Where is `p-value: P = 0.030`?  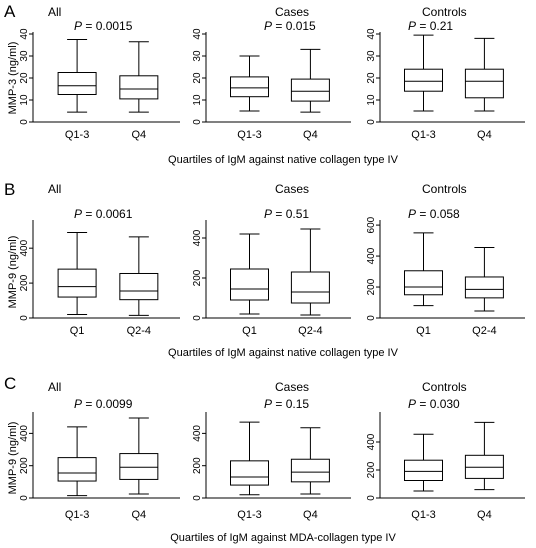 p-value: P = 0.030 is located at coordinates (434, 404).